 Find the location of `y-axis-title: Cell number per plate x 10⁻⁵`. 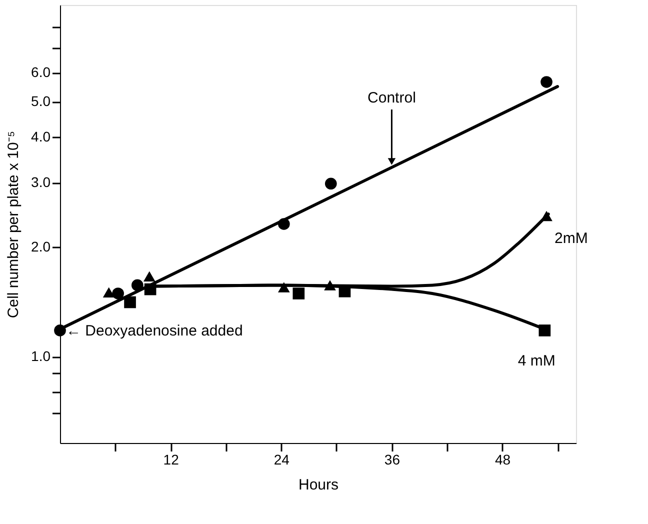

y-axis-title: Cell number per plate x 10⁻⁵ is located at coordinates (13, 224).